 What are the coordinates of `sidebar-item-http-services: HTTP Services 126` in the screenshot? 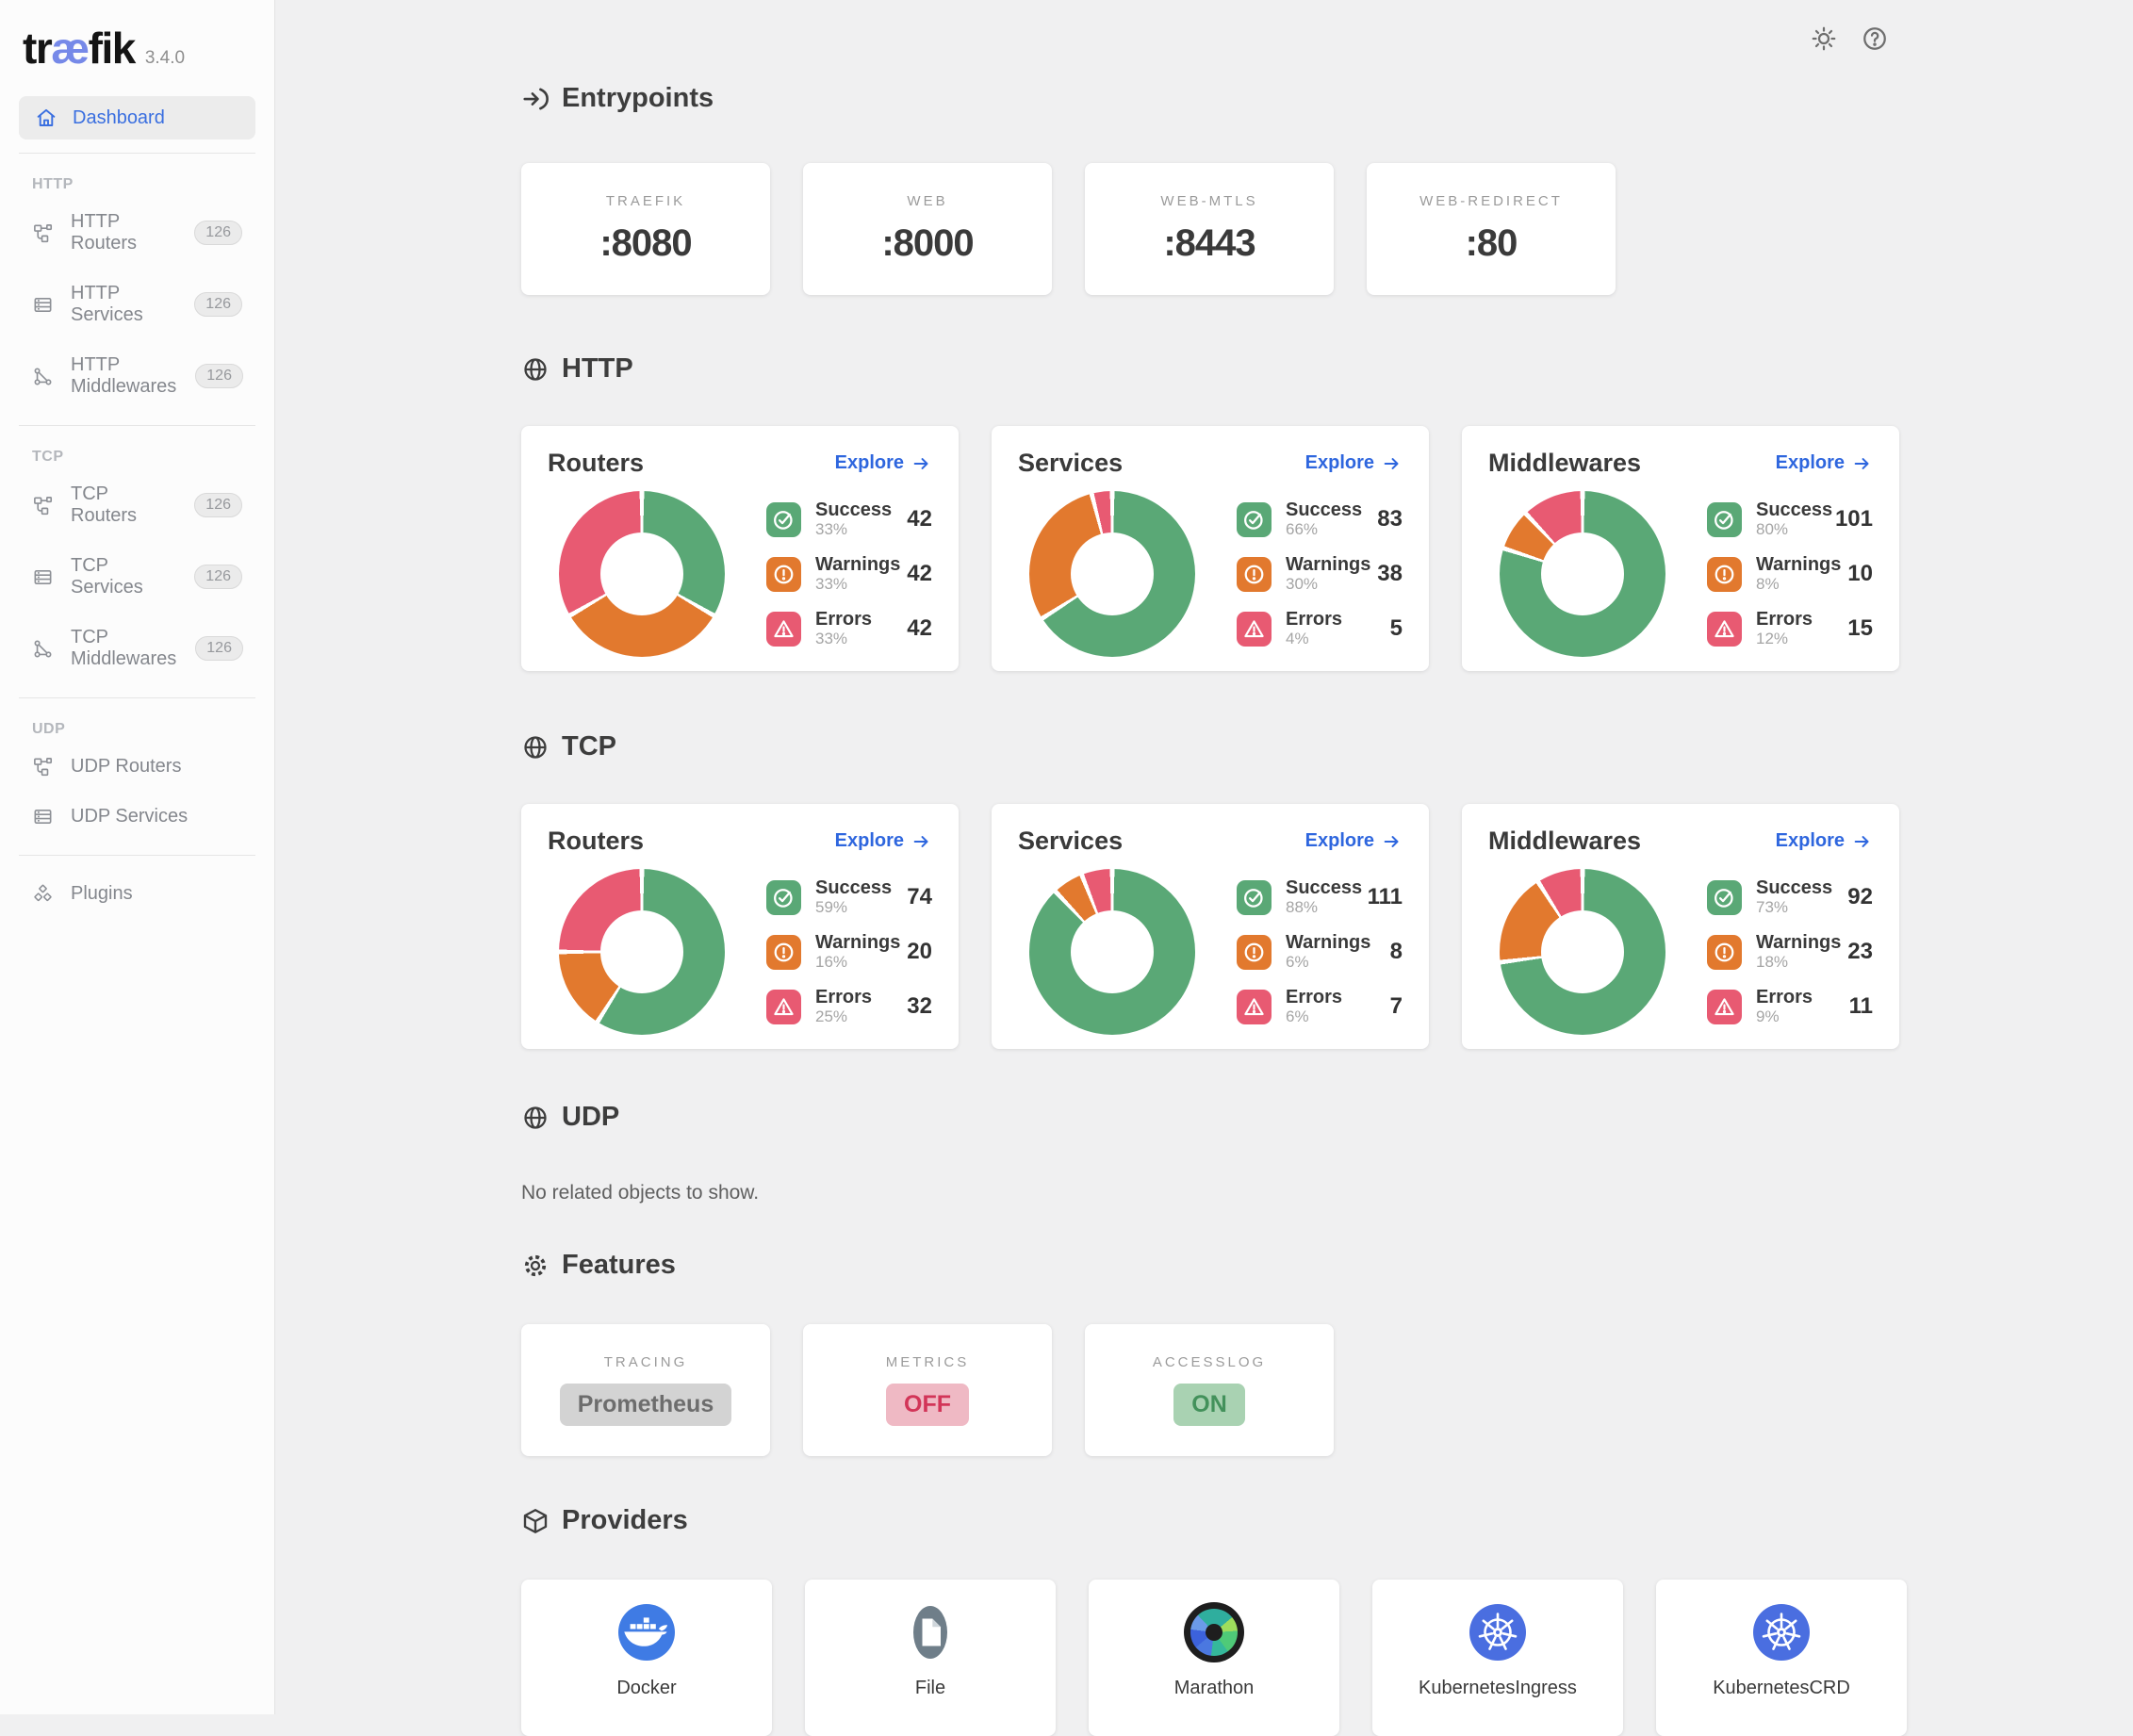 It's located at (137, 304).